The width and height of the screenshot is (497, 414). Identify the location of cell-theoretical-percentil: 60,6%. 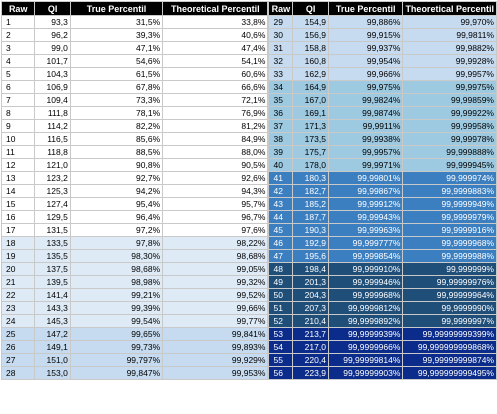
(215, 74).